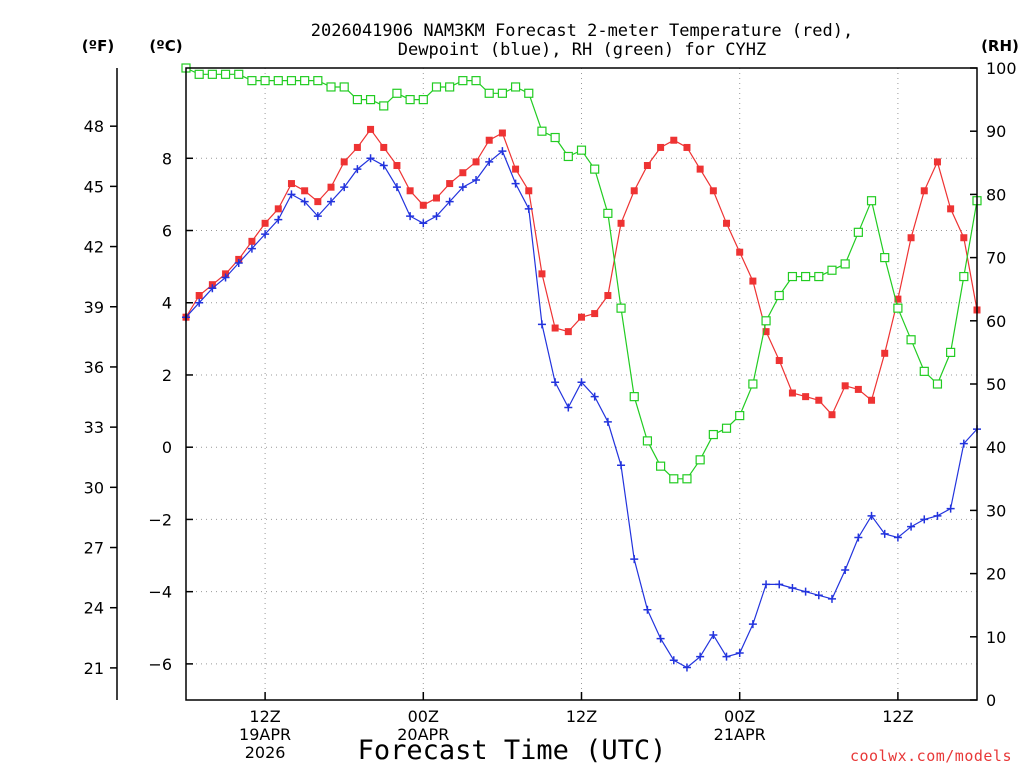 This screenshot has width=1024, height=768. What do you see at coordinates (996, 574) in the screenshot?
I see `rh-tick-label: 20` at bounding box center [996, 574].